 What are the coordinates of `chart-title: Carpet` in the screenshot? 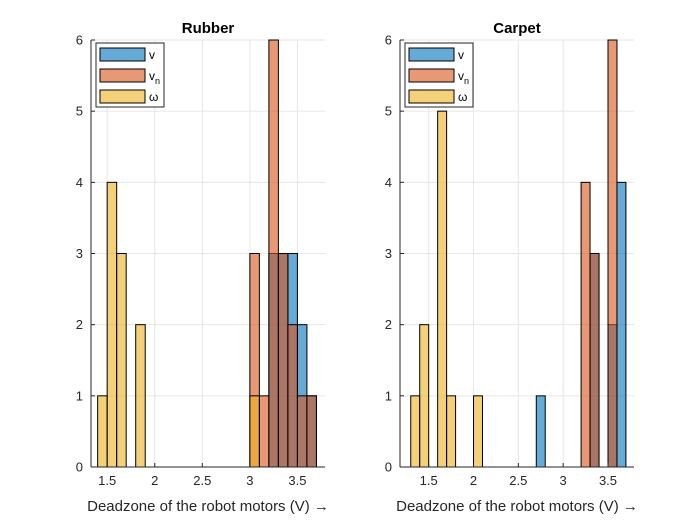 It's located at (517, 28).